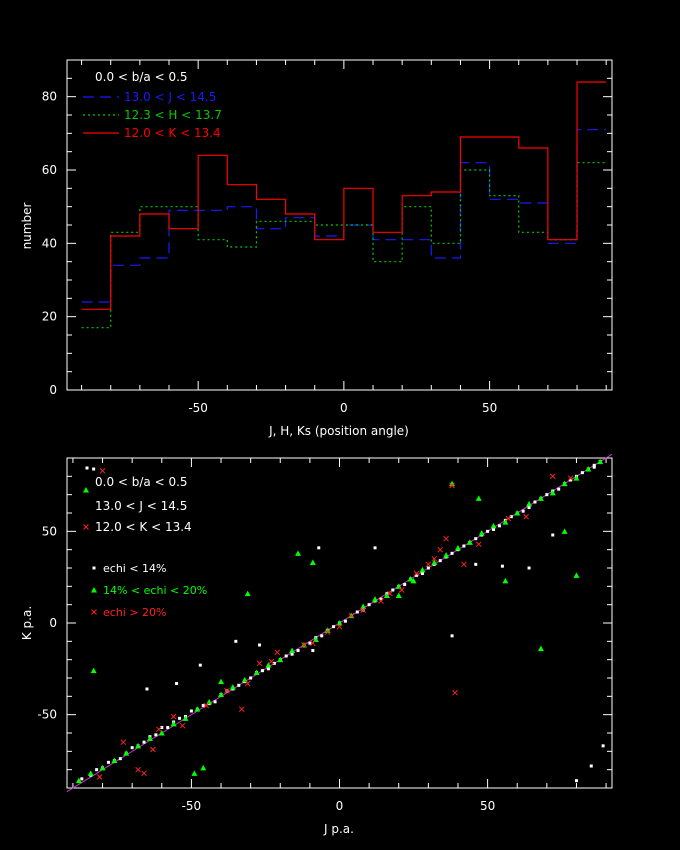 This screenshot has height=850, width=680. What do you see at coordinates (338, 431) in the screenshot?
I see `histogram-x-axis-label: J, H, Ks (position angle)` at bounding box center [338, 431].